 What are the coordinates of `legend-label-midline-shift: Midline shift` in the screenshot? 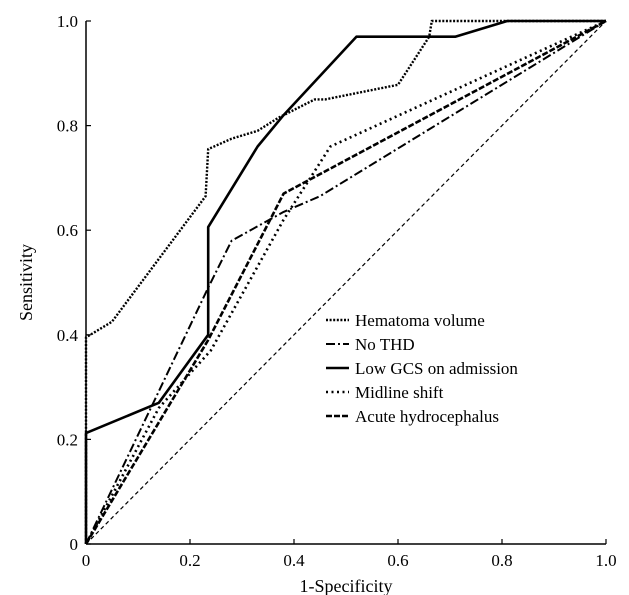 It's located at (399, 392).